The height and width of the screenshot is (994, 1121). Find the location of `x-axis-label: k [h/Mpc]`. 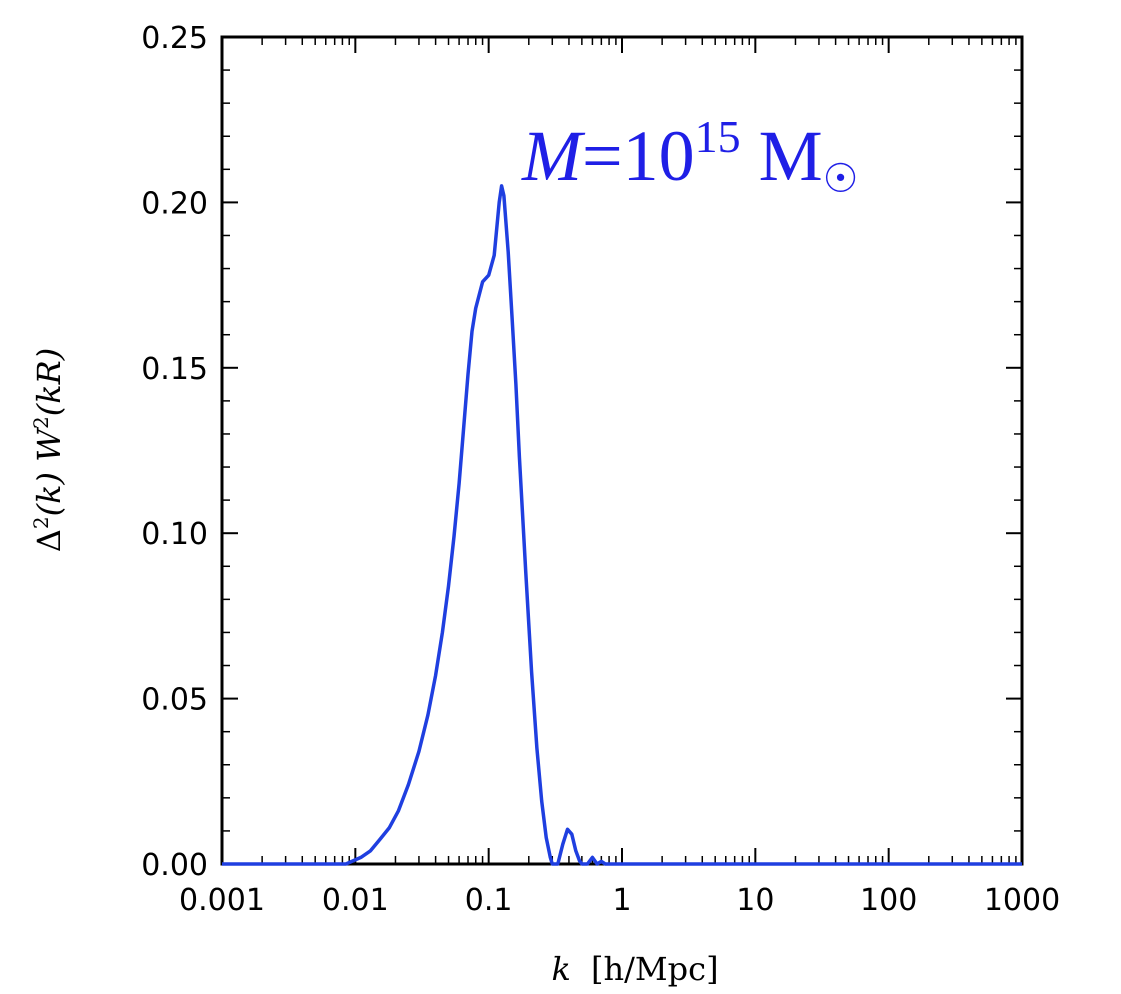

x-axis-label: k [h/Mpc] is located at coordinates (634, 969).